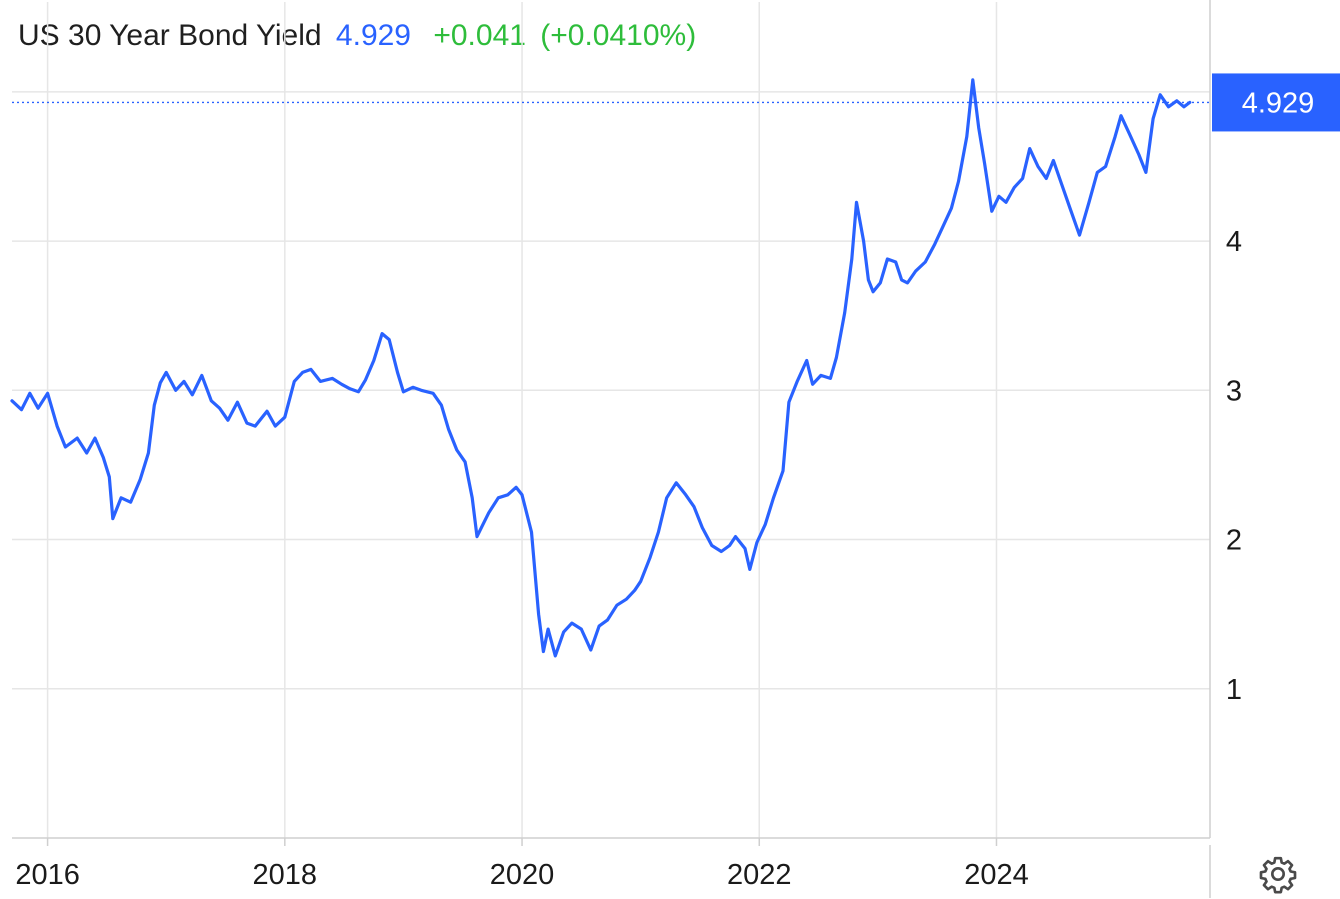  I want to click on x-tick-label: 2018, so click(285, 875).